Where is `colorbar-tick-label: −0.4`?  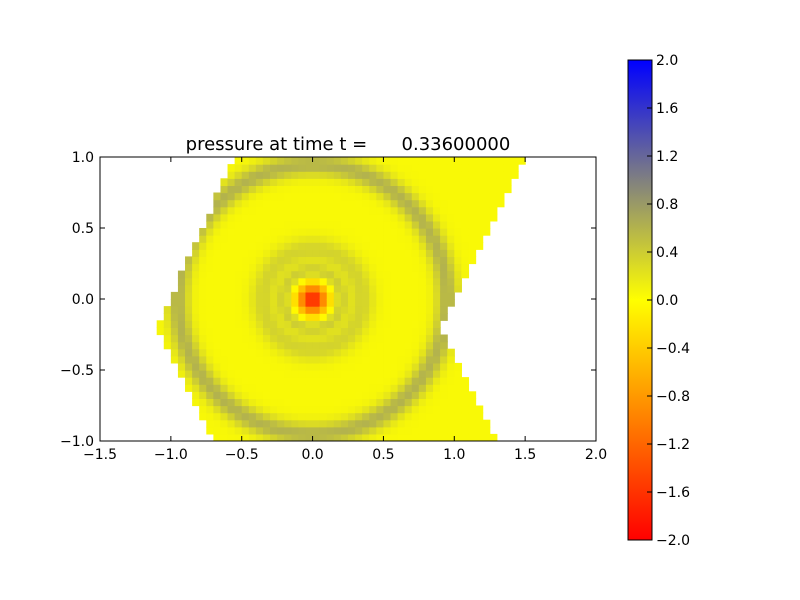
colorbar-tick-label: −0.4 is located at coordinates (673, 349).